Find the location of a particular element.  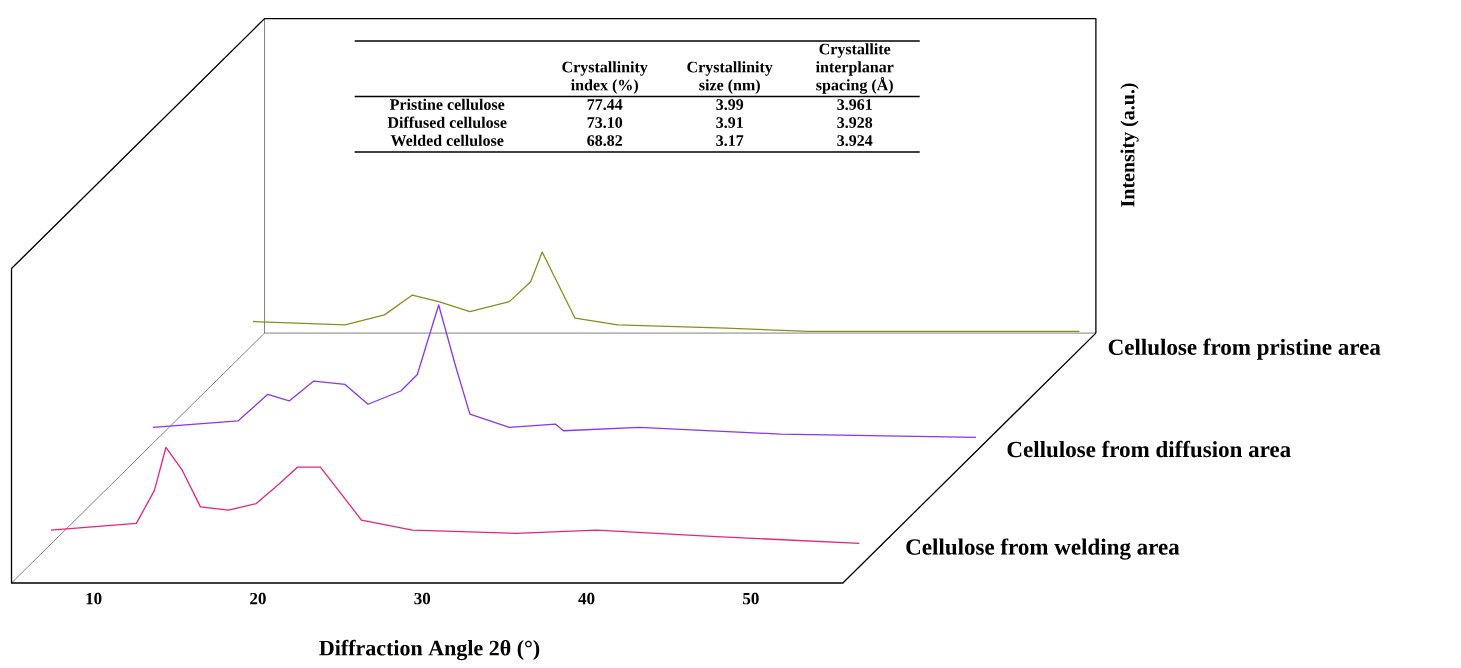

text: Cellulose from welding area is located at coordinates (1043, 549).